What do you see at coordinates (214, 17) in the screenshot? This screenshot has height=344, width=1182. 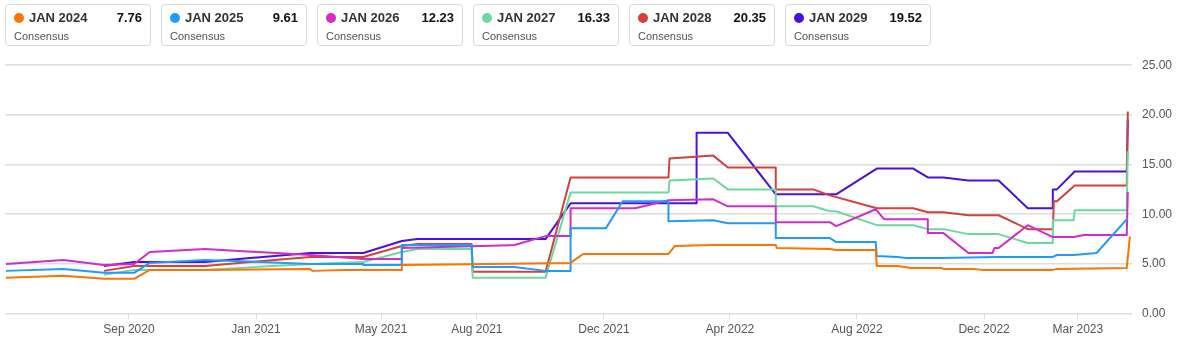 I see `legend-label: JAN 2025` at bounding box center [214, 17].